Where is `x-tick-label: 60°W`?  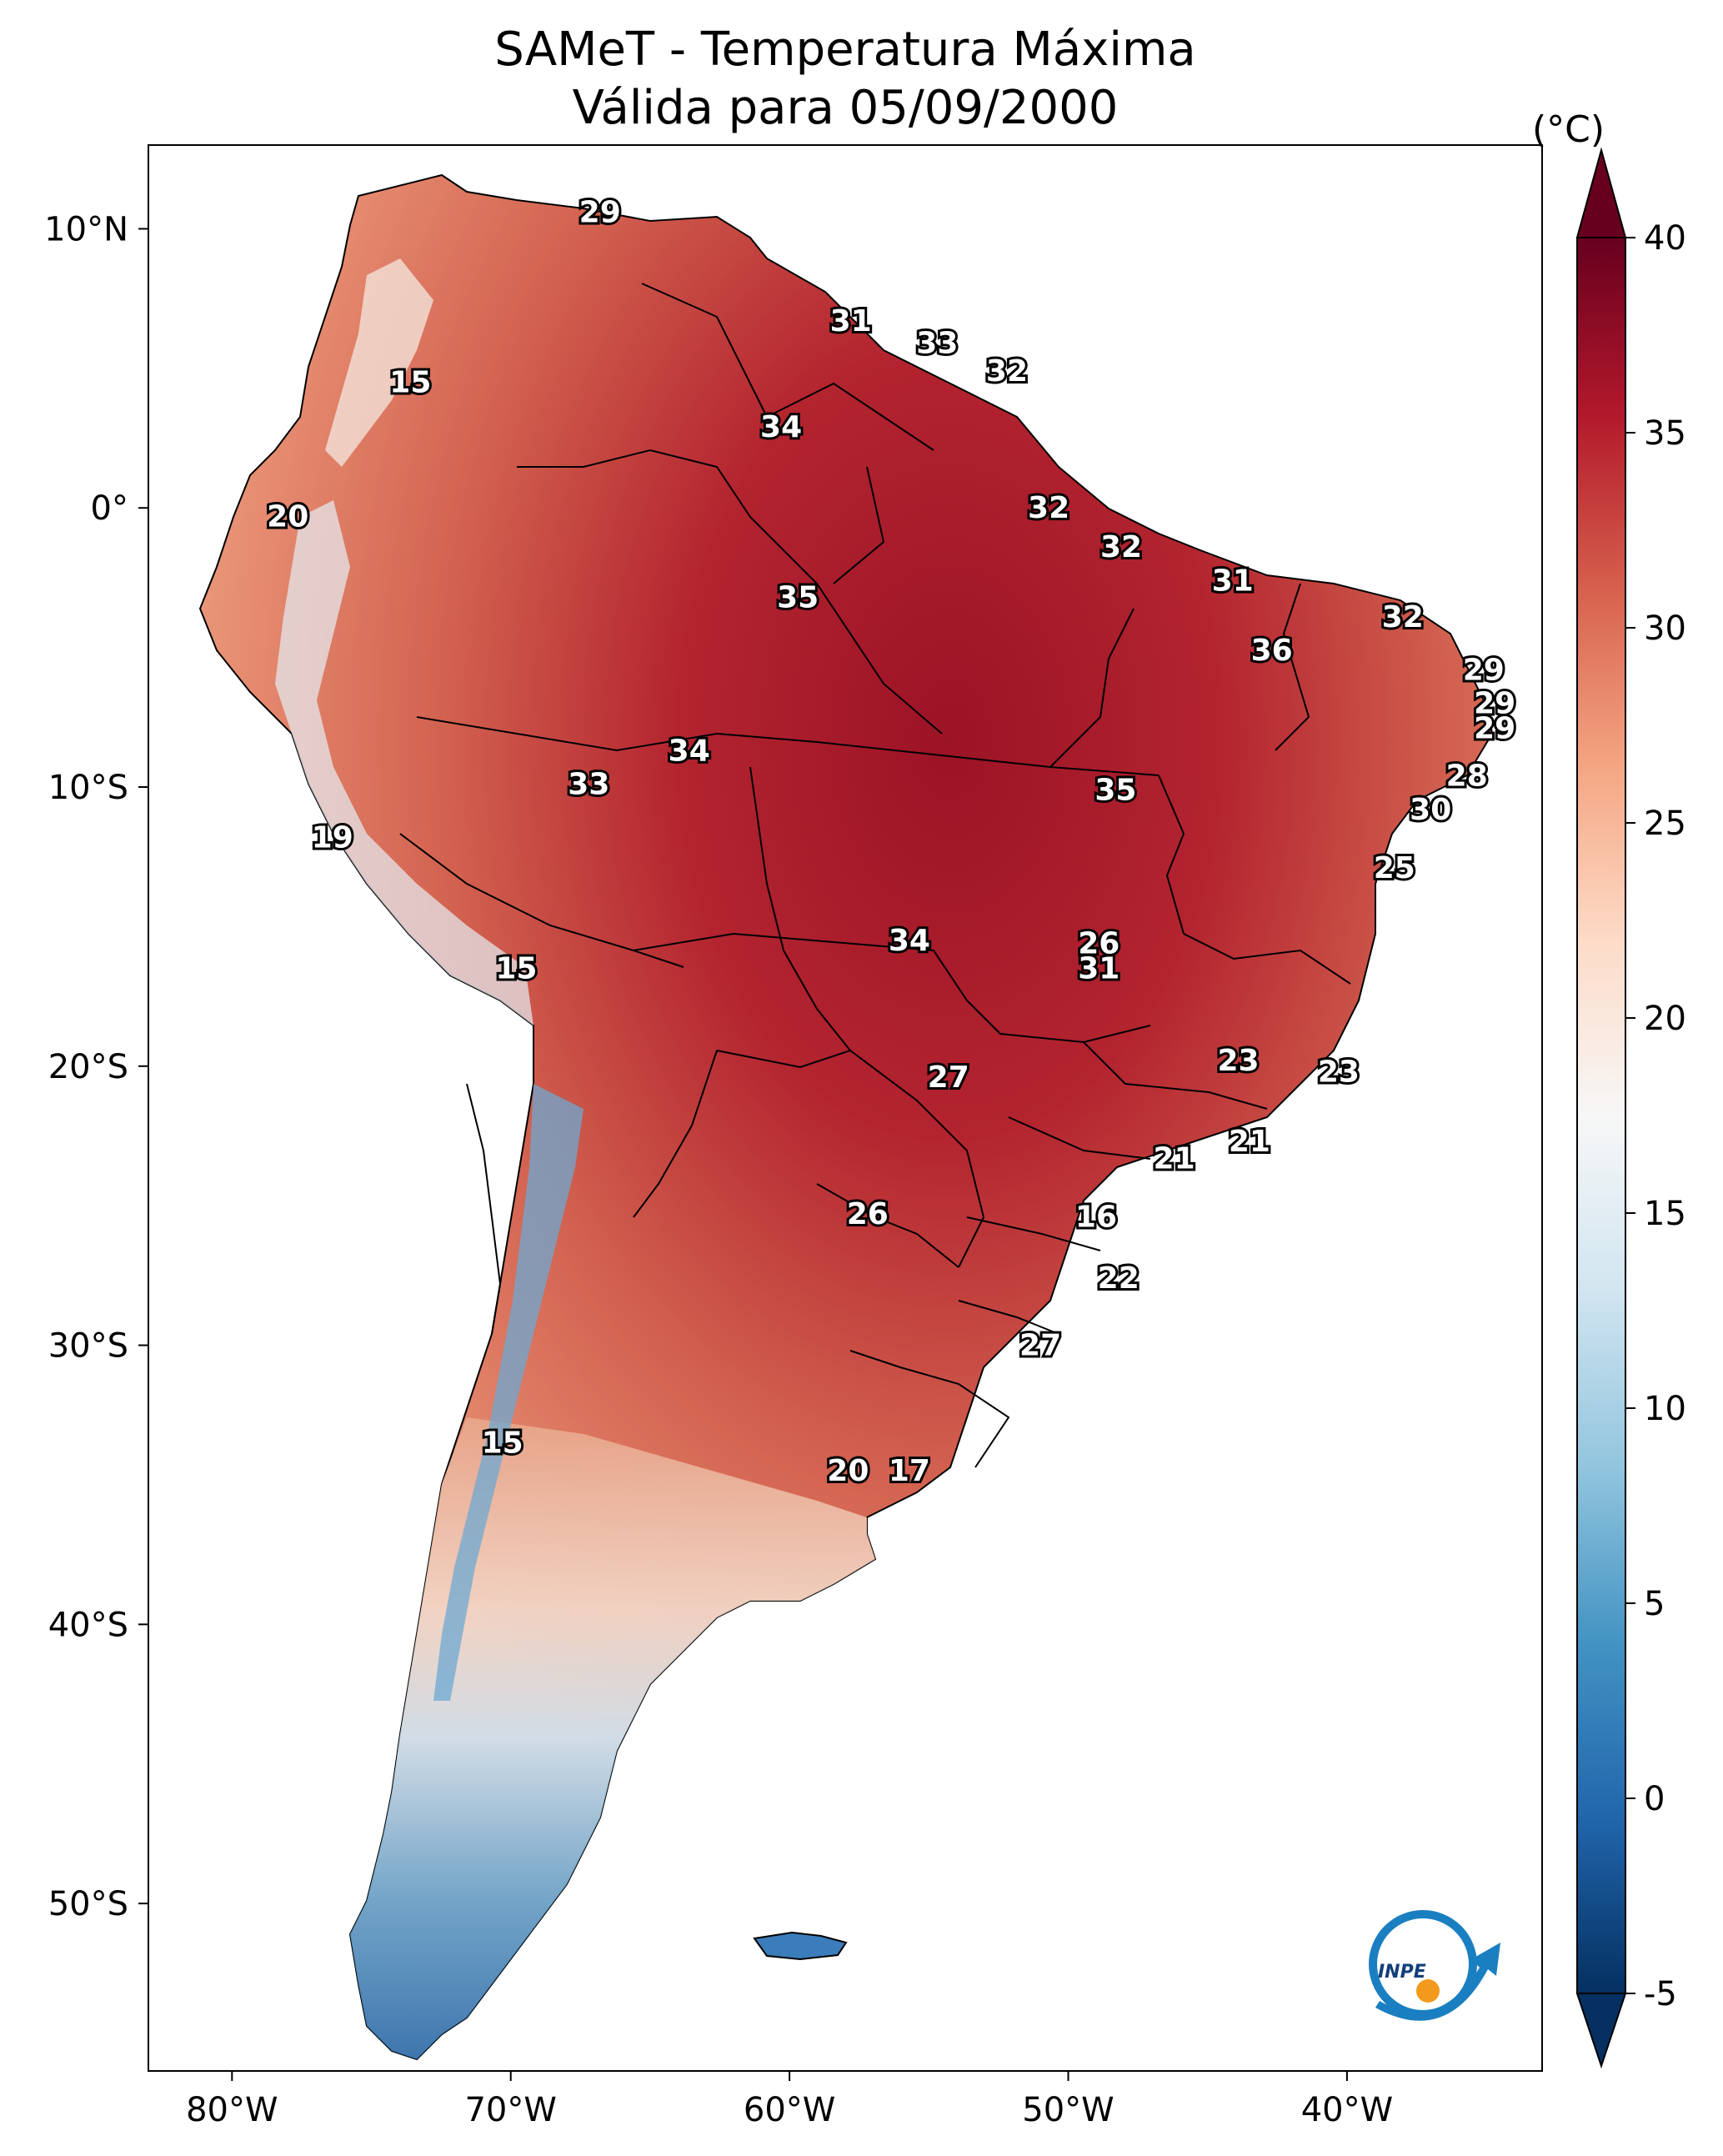
x-tick-label: 60°W is located at coordinates (790, 2110).